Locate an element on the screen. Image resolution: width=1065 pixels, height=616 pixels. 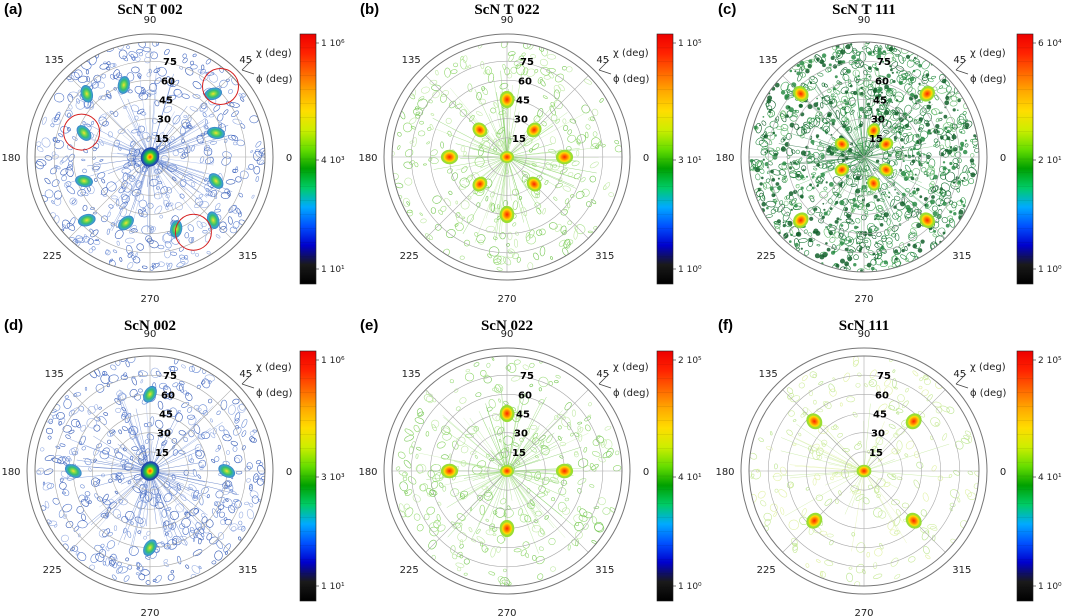
colorbar-label: 2 10⁵ is located at coordinates (1050, 361).